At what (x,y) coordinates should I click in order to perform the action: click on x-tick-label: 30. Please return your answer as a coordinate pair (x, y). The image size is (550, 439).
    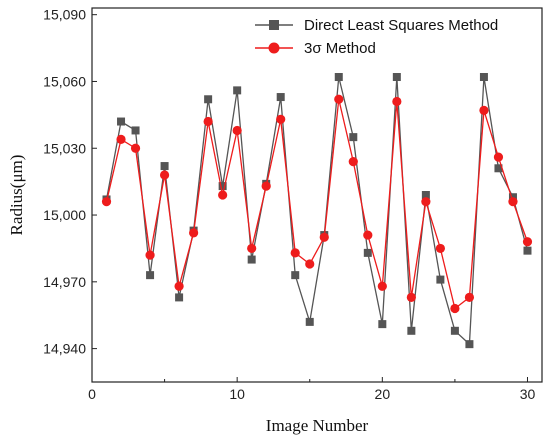
    Looking at the image, I should click on (528, 394).